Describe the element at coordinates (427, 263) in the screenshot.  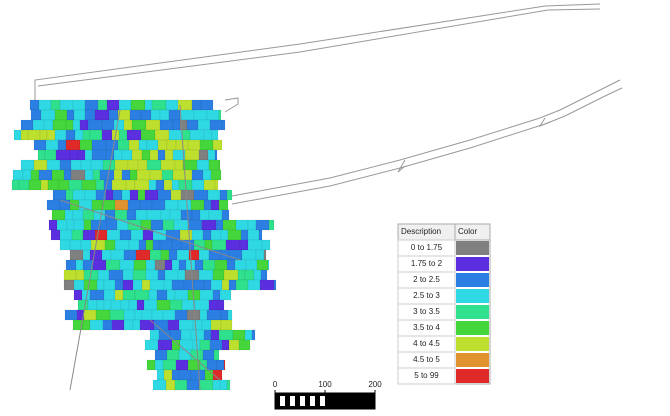
I see `legend-label: 1.75 to 2` at that location.